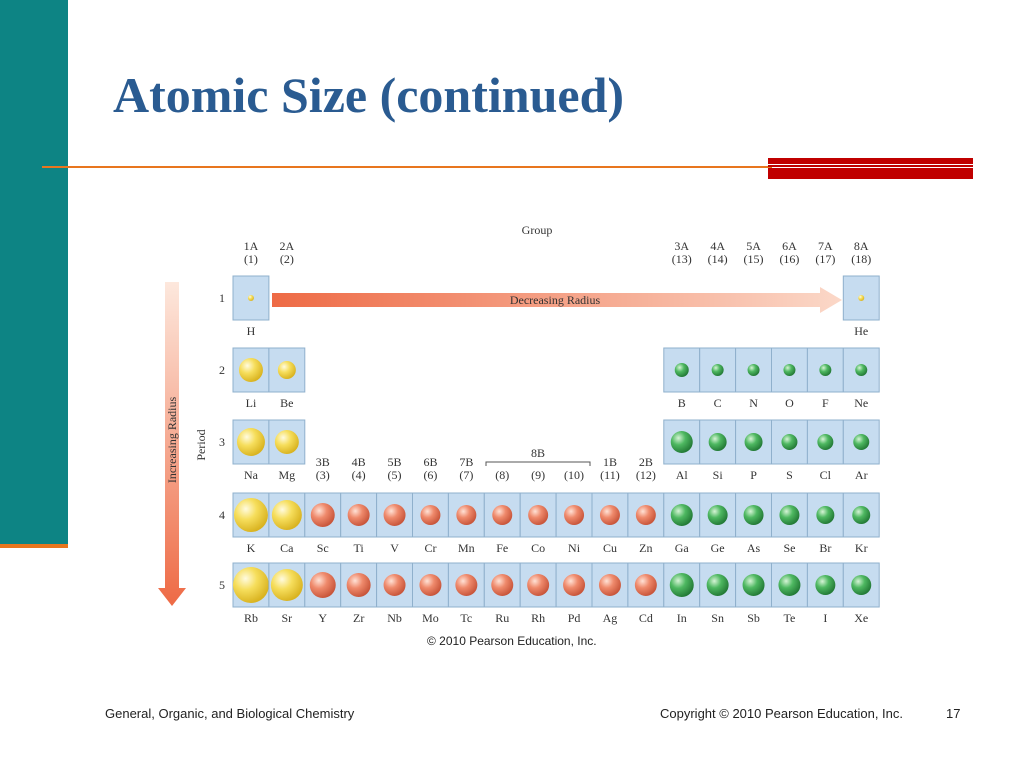 Image resolution: width=1024 pixels, height=768 pixels. What do you see at coordinates (861, 403) in the screenshot?
I see `element-symbol: Ne` at bounding box center [861, 403].